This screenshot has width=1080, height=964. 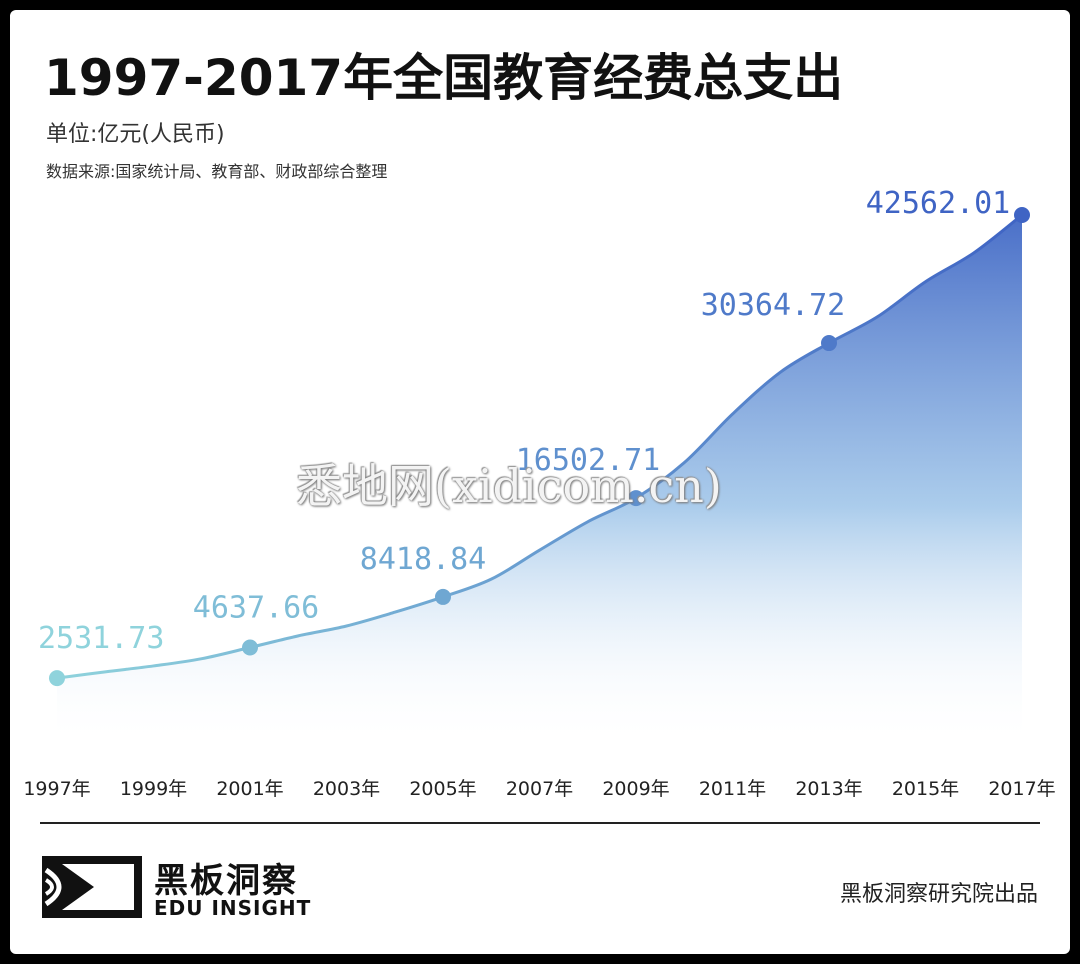 I want to click on unit-label: 单位:亿元(人民币), so click(x=135, y=134).